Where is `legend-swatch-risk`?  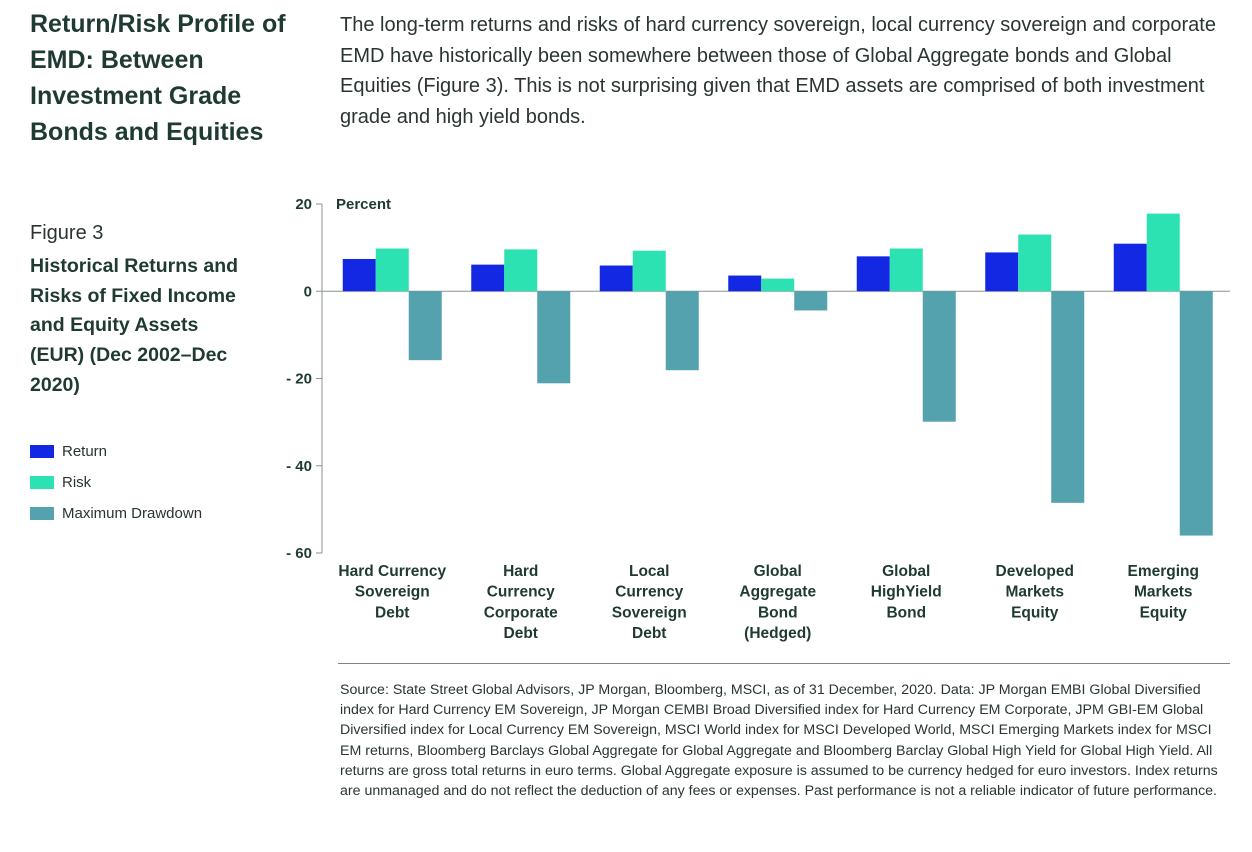
legend-swatch-risk is located at coordinates (42, 482).